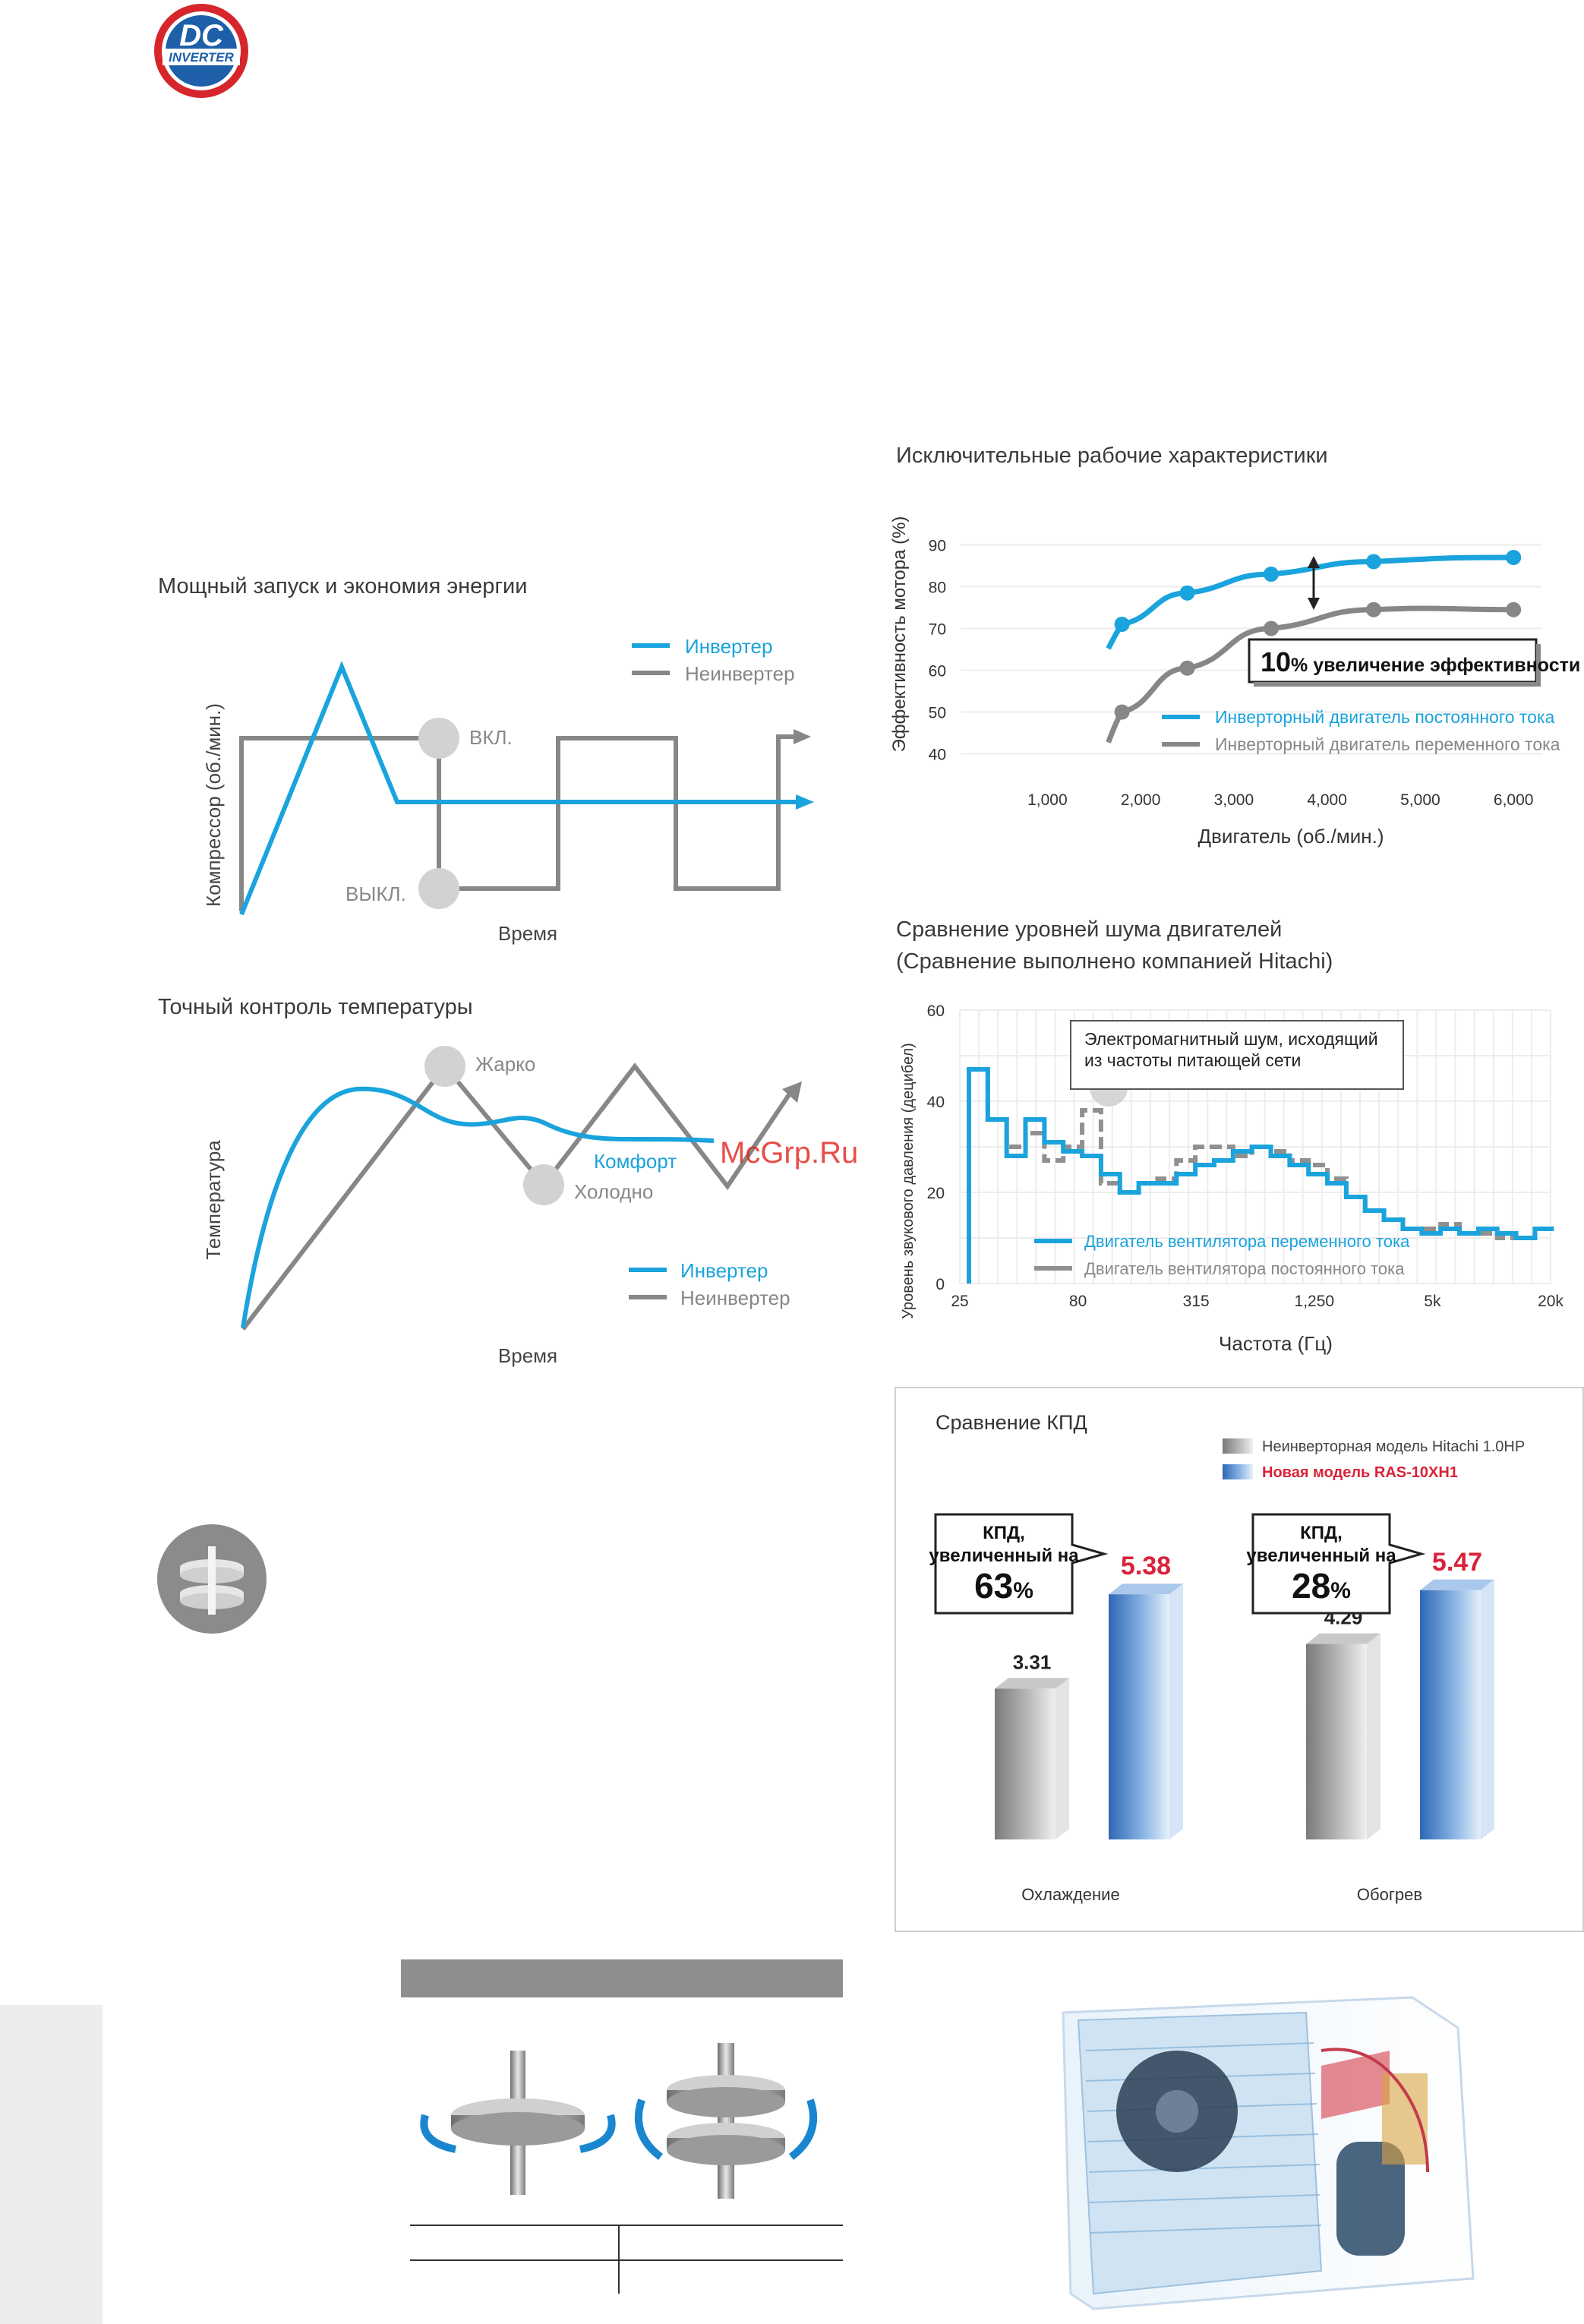 The width and height of the screenshot is (1584, 2324). Describe the element at coordinates (438, 888) in the screenshot. I see `off-marker` at that location.